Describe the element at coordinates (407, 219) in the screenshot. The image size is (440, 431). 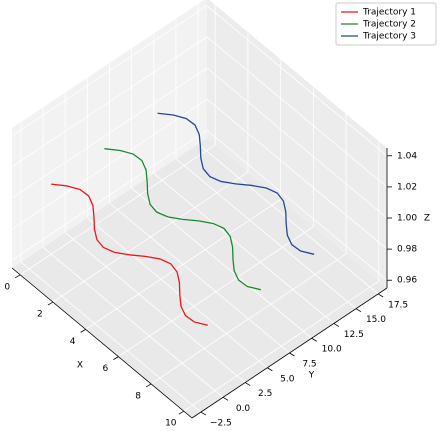
I see `z-tick-label: 1.00` at that location.